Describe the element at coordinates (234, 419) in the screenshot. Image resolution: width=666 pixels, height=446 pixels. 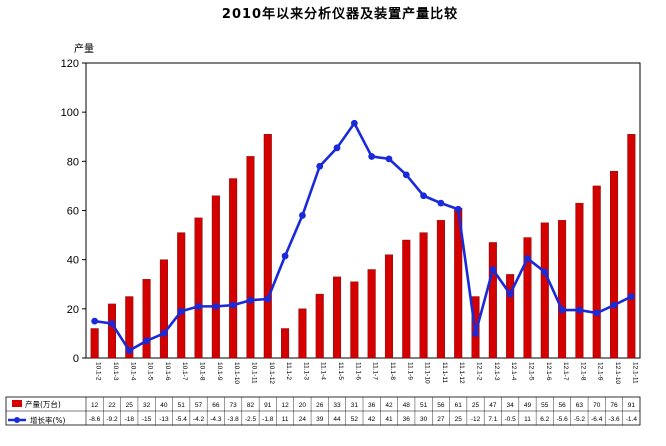
I see `table-cell-growth: -3.8` at that location.